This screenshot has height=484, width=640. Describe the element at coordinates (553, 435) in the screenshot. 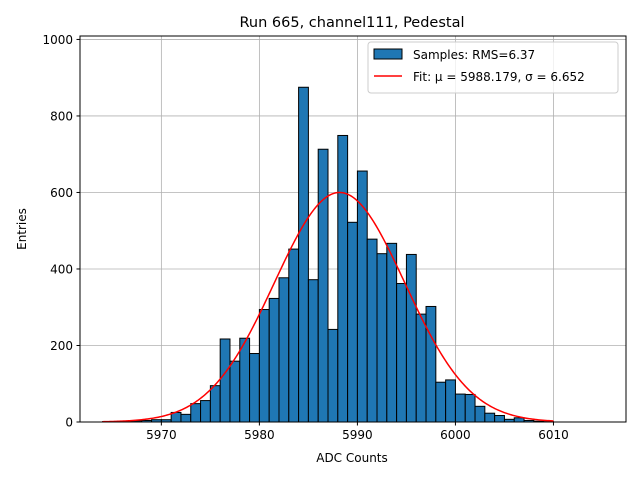

I see `x-tick-label: 6010` at that location.